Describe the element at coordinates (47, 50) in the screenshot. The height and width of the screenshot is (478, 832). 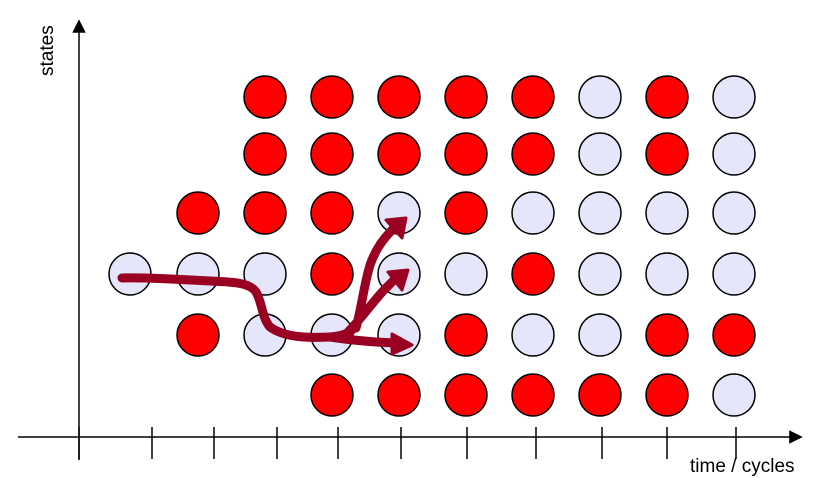
I see `y-axis-label: states` at that location.